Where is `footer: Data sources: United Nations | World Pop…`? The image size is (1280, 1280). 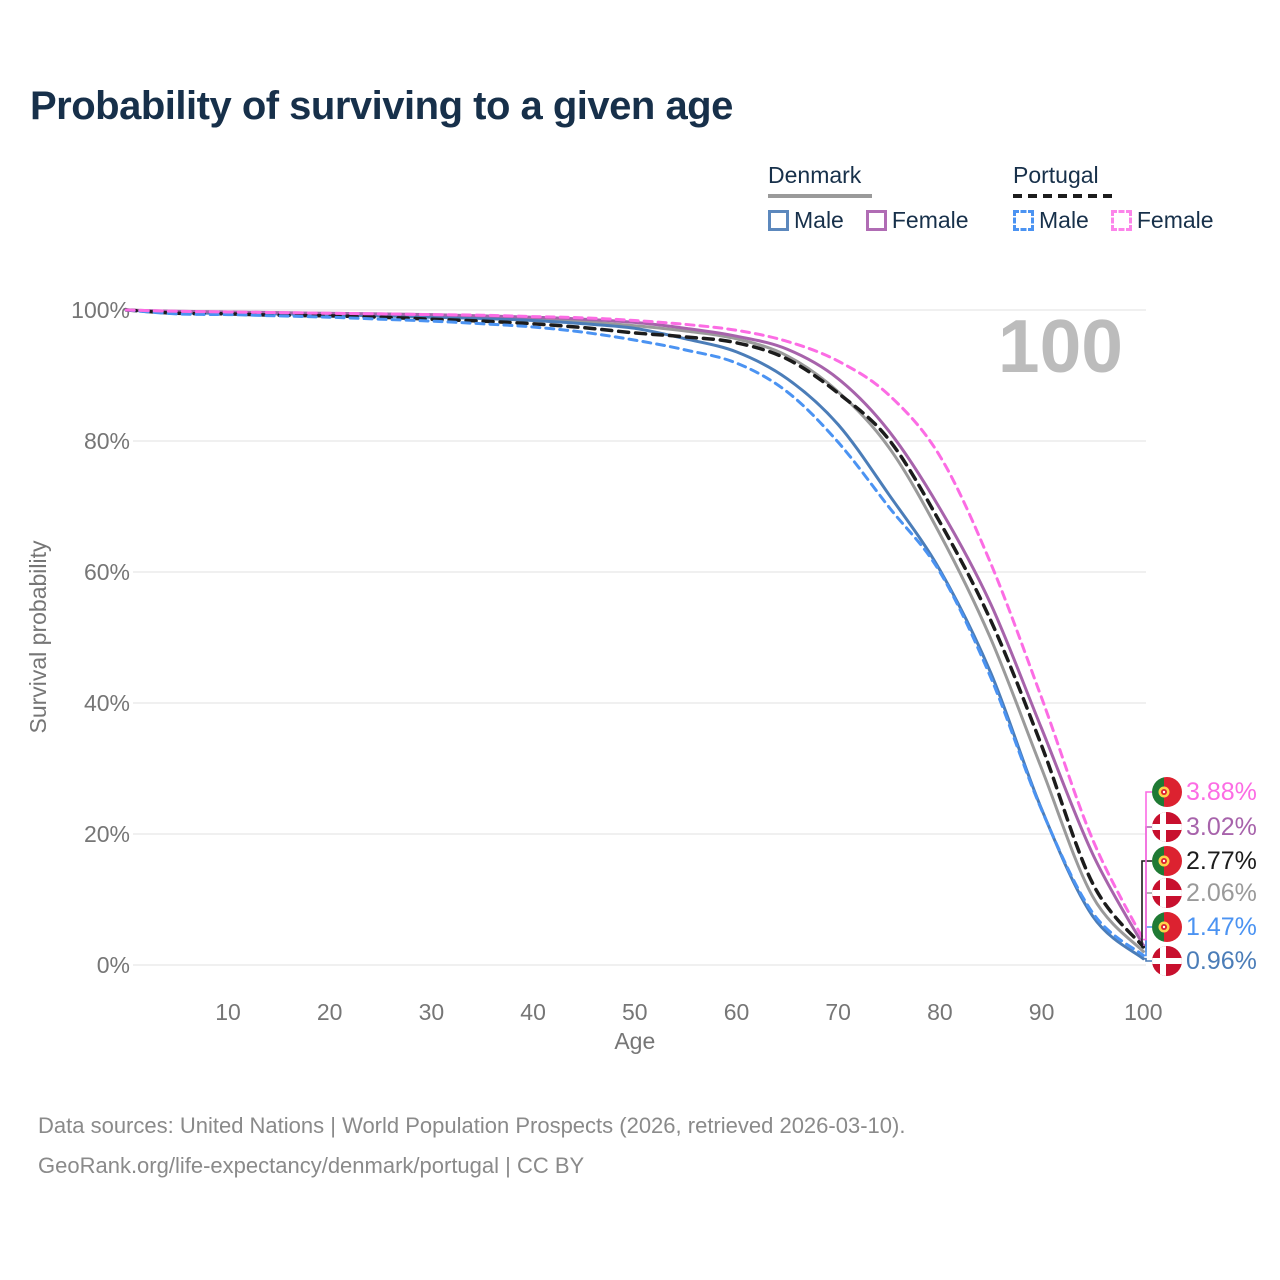 footer: Data sources: United Nations | World Pop… is located at coordinates (471, 1146).